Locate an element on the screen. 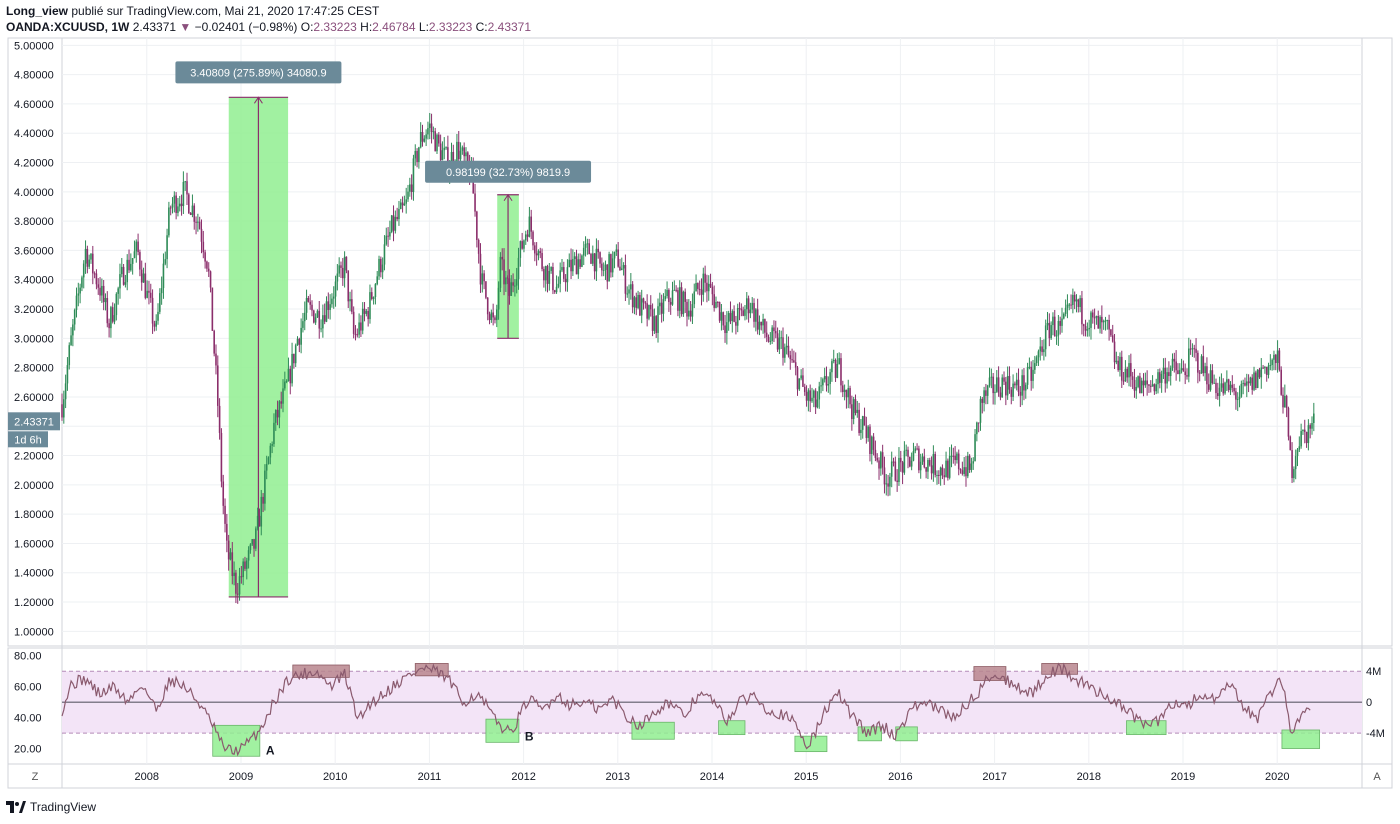 The width and height of the screenshot is (1400, 824). price-tick-label: 1.80000 is located at coordinates (34, 515).